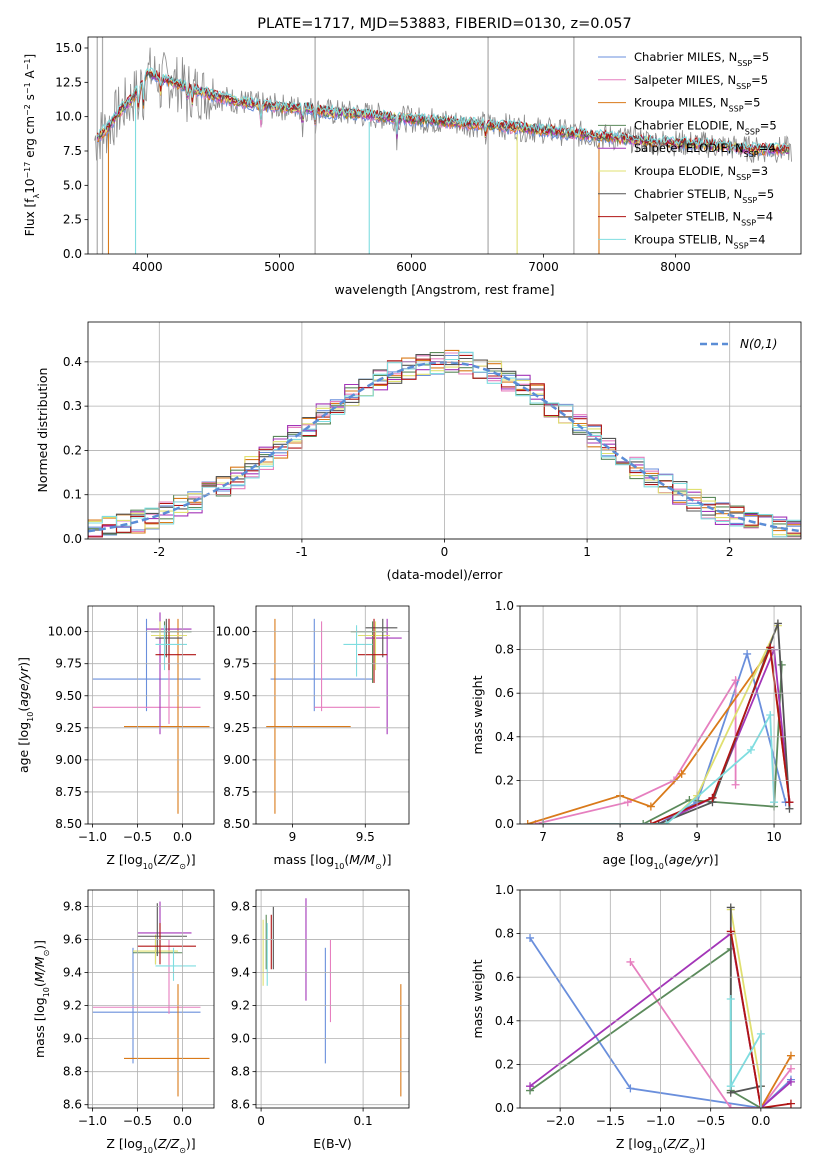 This screenshot has height=1170, width=819. What do you see at coordinates (279, 267) in the screenshot?
I see `x-tick-label: 5000` at bounding box center [279, 267].